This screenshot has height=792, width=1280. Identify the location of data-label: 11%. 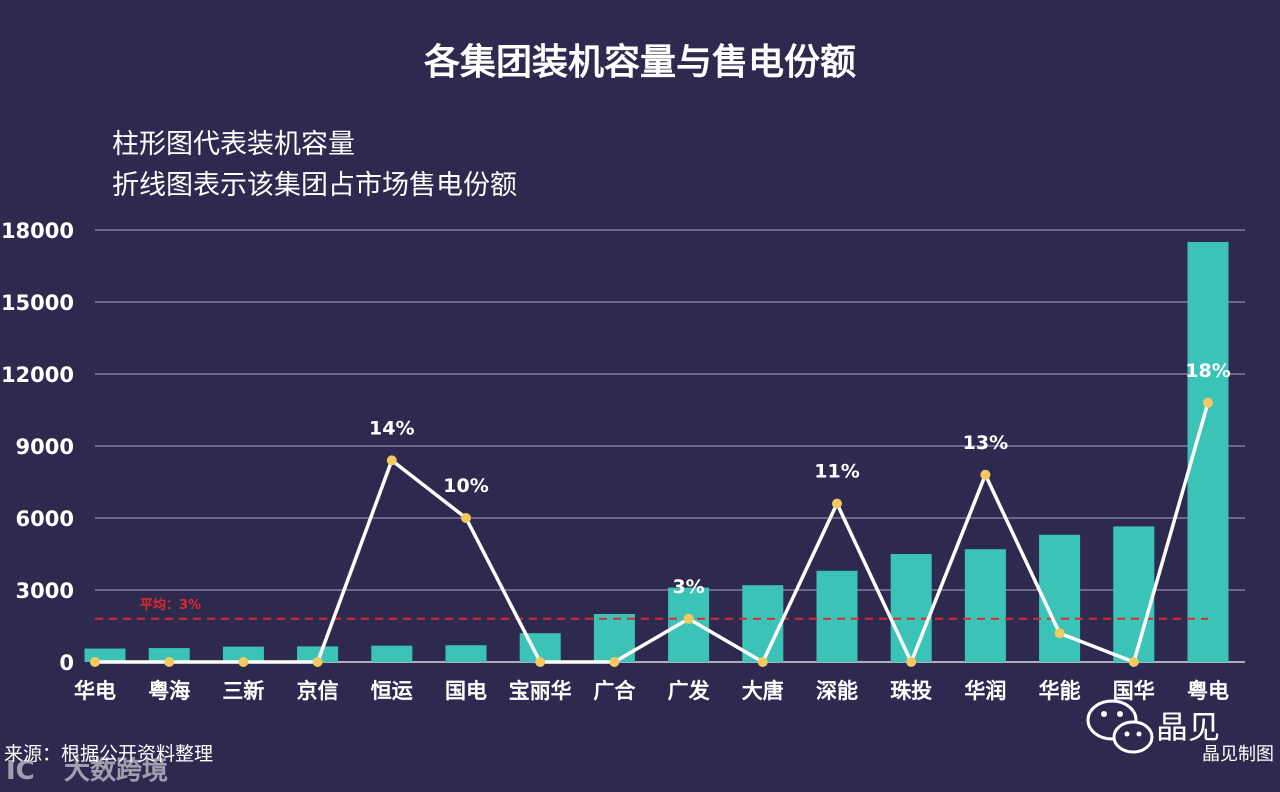
(836, 472).